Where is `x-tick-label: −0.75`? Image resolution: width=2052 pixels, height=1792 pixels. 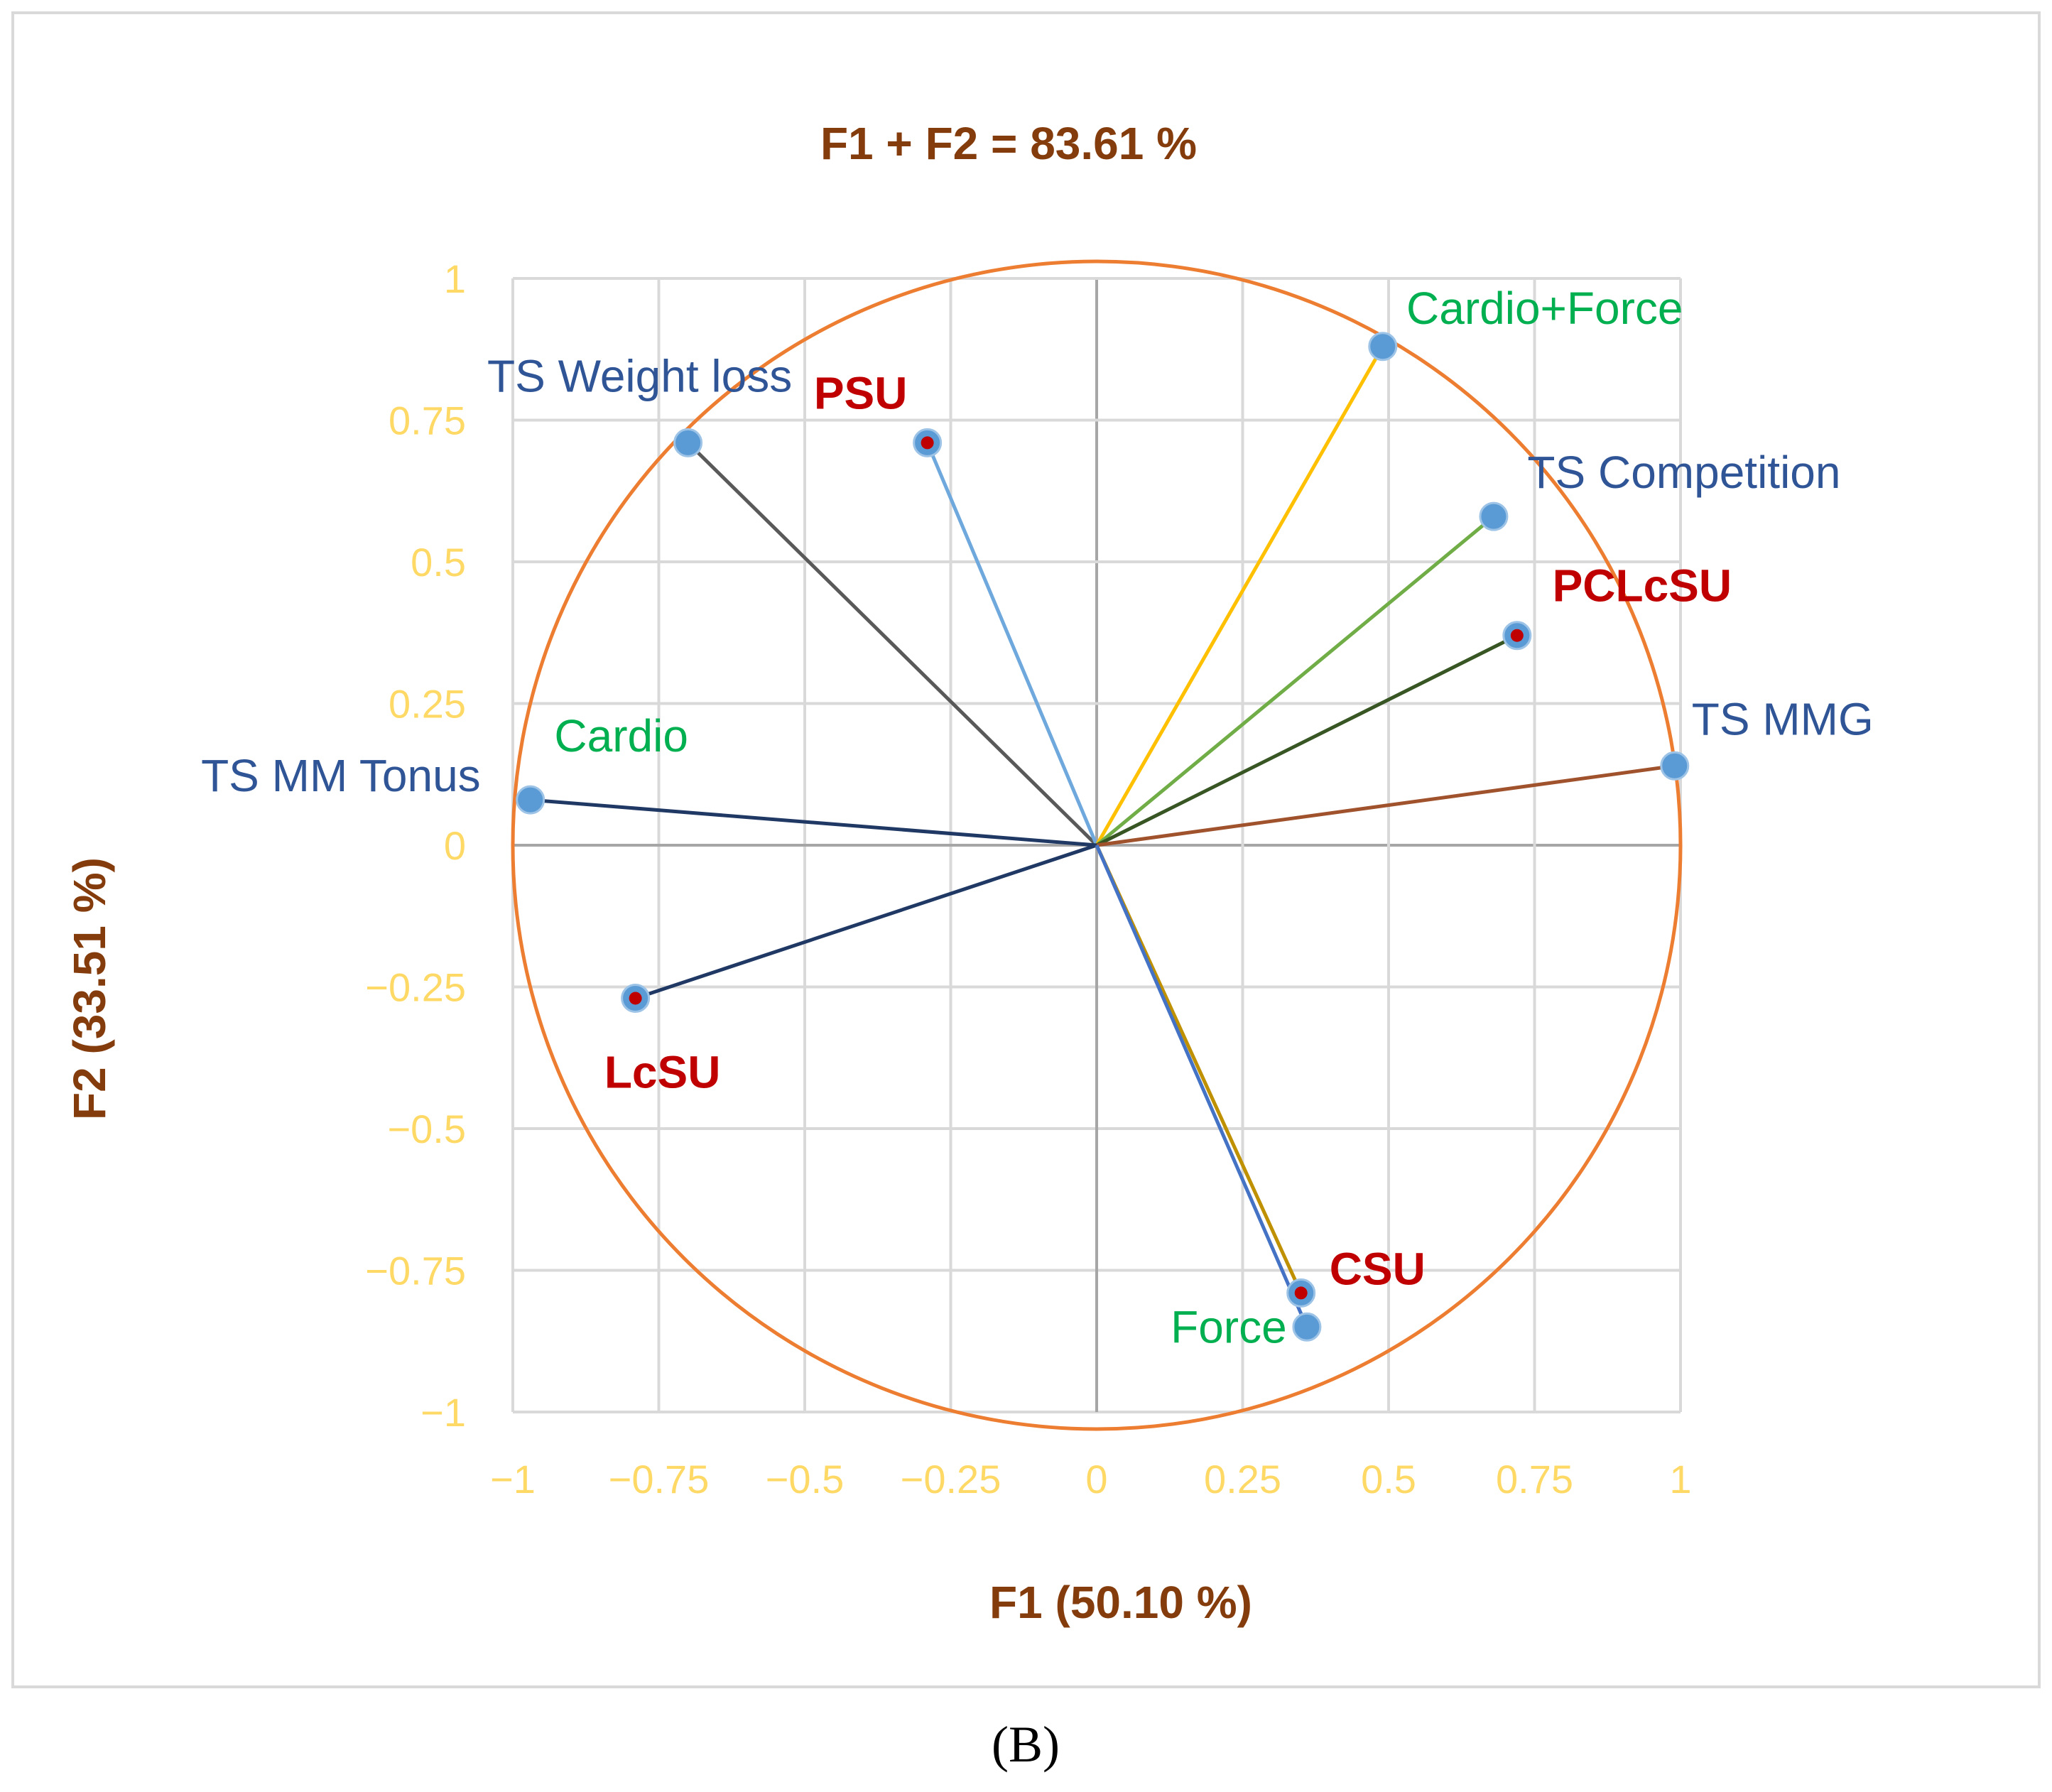 x-tick-label: −0.75 is located at coordinates (659, 1480).